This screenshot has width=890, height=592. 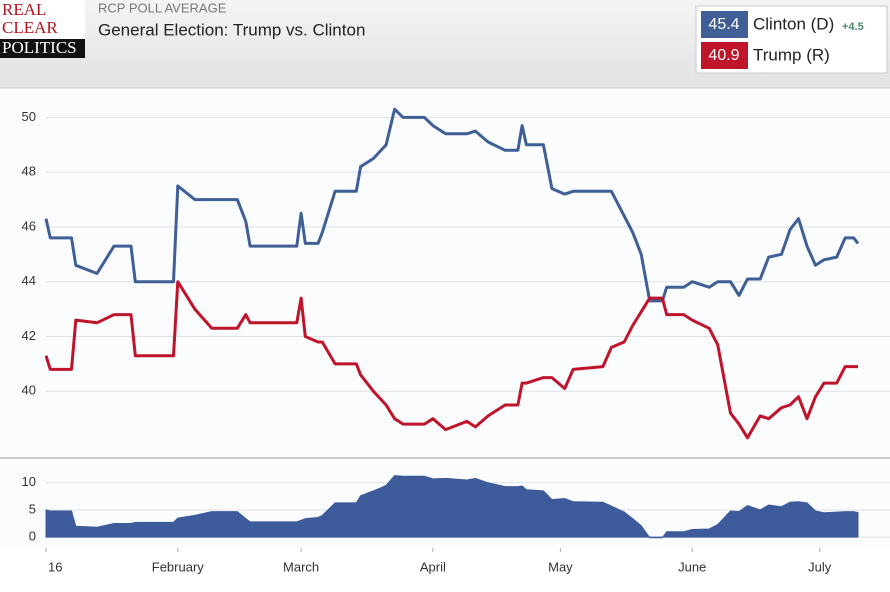 I want to click on logo-text: CLEAR, so click(x=30, y=27).